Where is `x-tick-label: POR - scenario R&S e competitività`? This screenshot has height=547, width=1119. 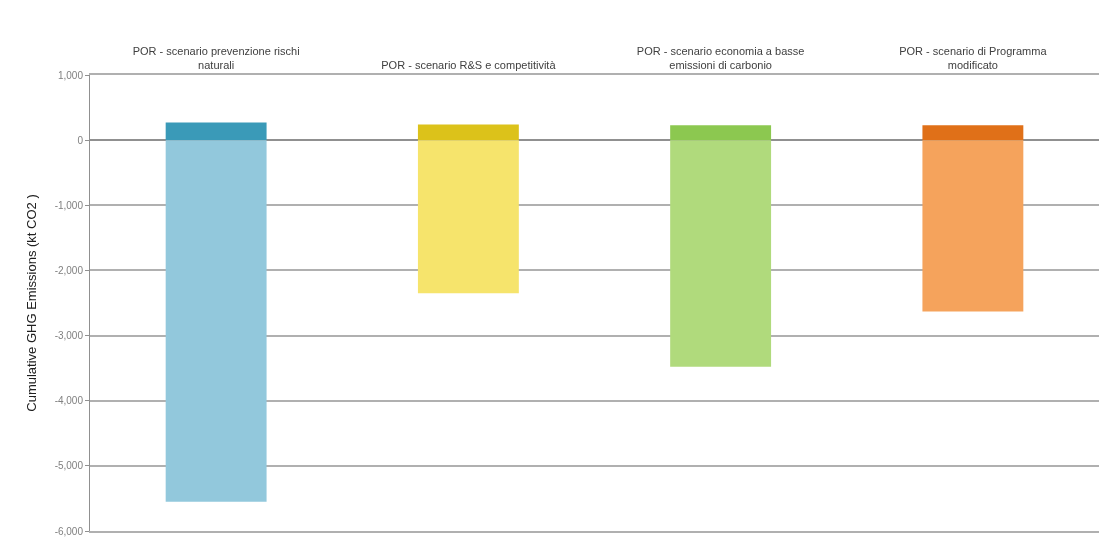 x-tick-label: POR - scenario R&S e competitività is located at coordinates (469, 64).